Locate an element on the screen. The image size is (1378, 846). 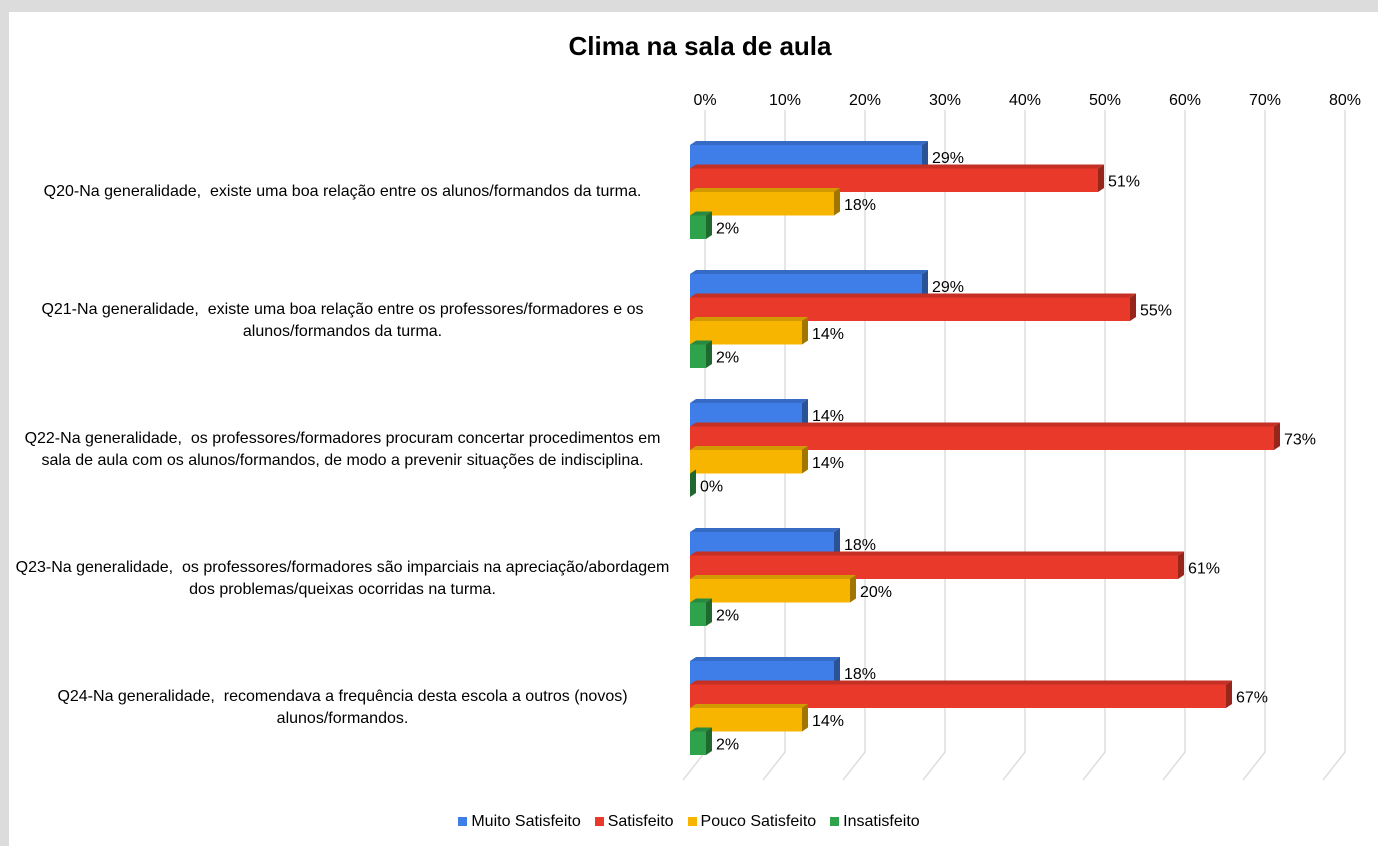
x-tick-label: 40% is located at coordinates (1025, 100).